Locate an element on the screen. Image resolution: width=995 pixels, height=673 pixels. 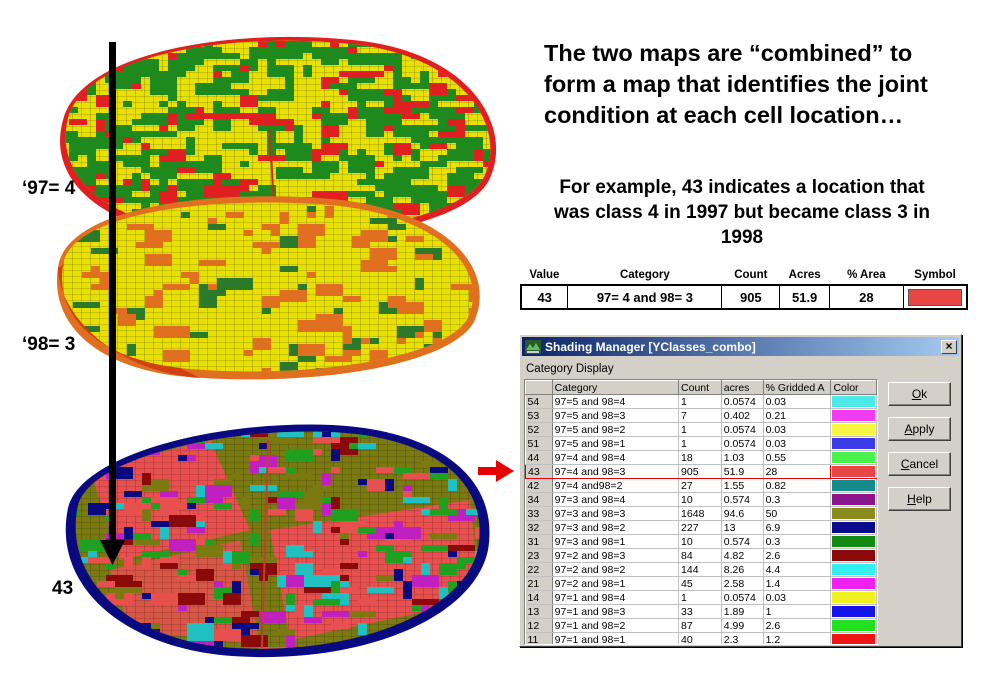
table-row: 42 97=4 and98=2 27 1.55 0.82 is located at coordinates (701, 485).